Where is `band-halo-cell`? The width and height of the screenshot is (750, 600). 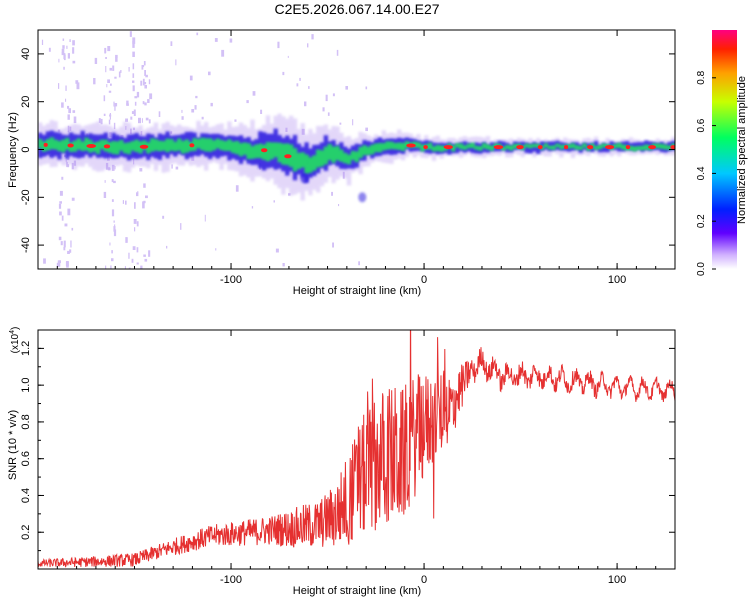 band-halo-cell is located at coordinates (677, 146).